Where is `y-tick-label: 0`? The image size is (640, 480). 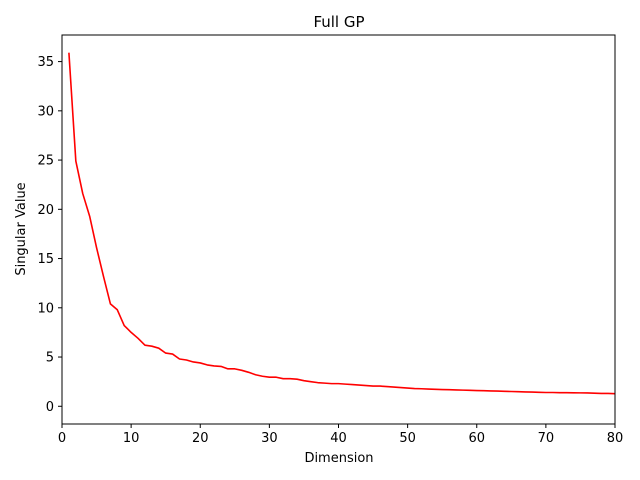 y-tick-label: 0 is located at coordinates (50, 407).